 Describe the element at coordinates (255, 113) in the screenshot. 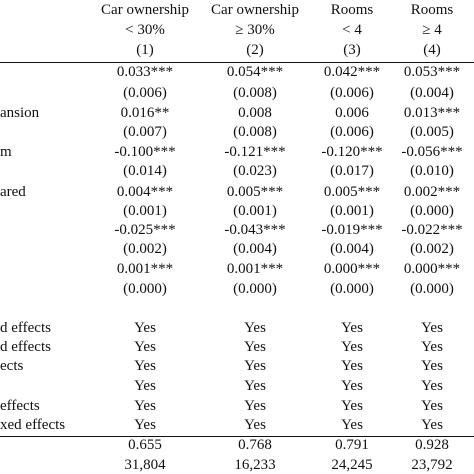

I see `cell: 0.008` at that location.